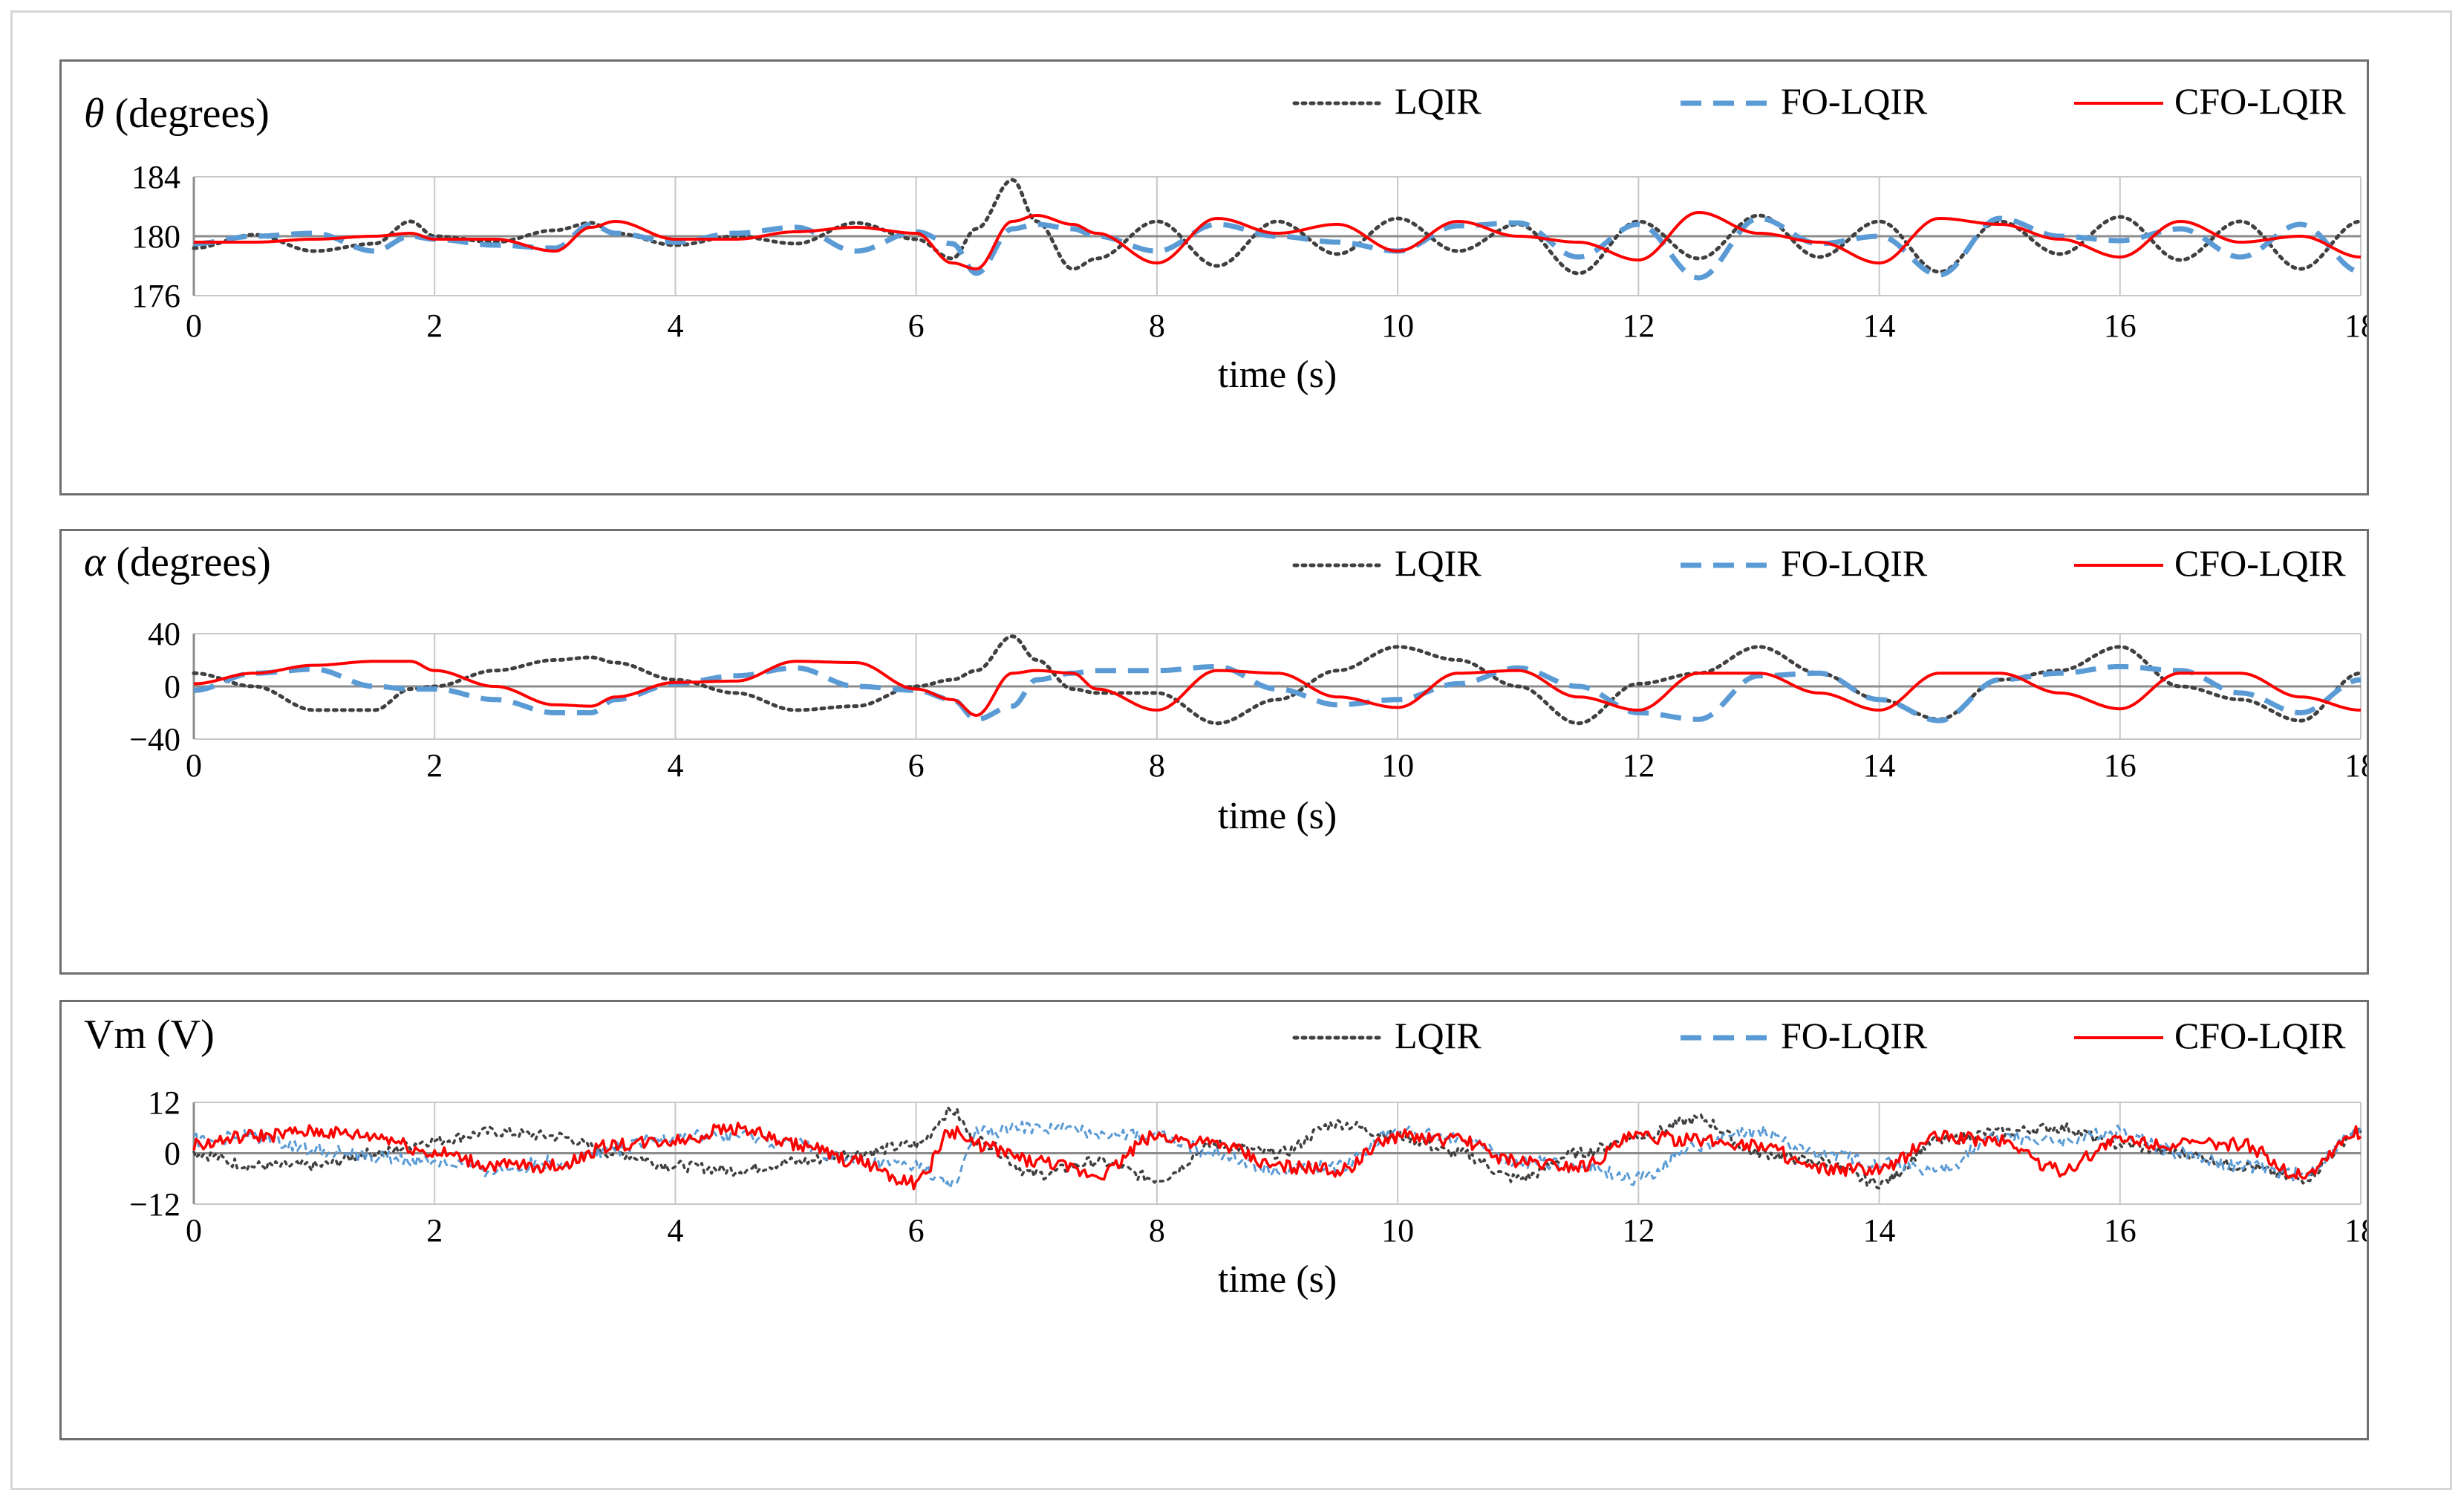  I want to click on y-axis-label: θ (degrees), so click(177, 114).